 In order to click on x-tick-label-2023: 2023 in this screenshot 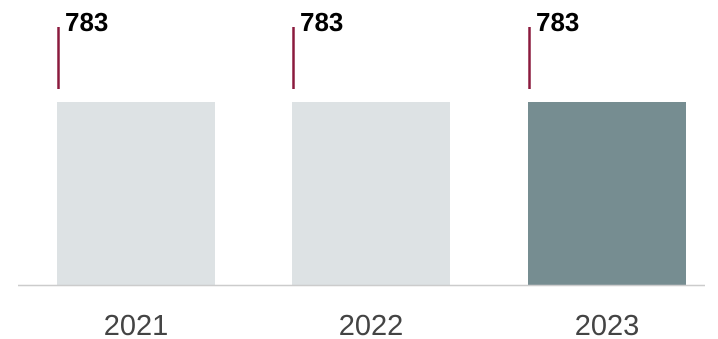, I will do `click(607, 324)`.